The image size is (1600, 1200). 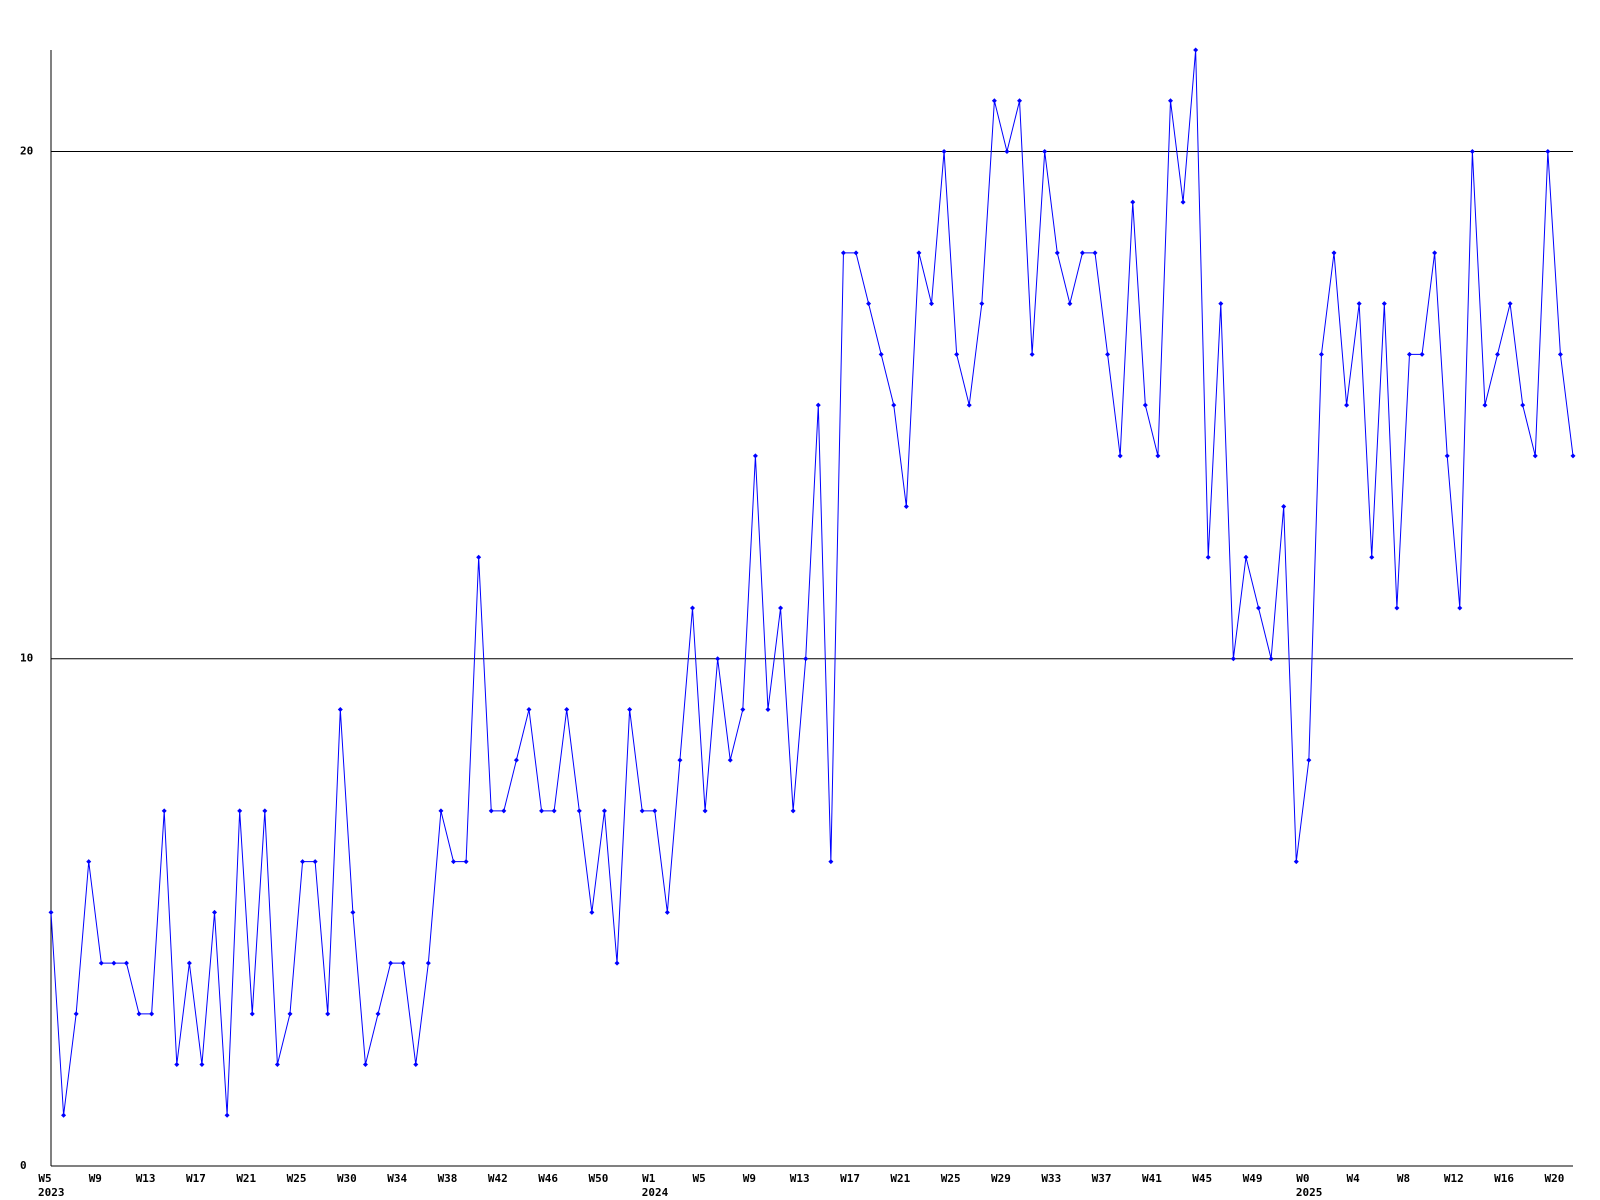 What do you see at coordinates (1403, 1178) in the screenshot?
I see `x-tick-label: W8` at bounding box center [1403, 1178].